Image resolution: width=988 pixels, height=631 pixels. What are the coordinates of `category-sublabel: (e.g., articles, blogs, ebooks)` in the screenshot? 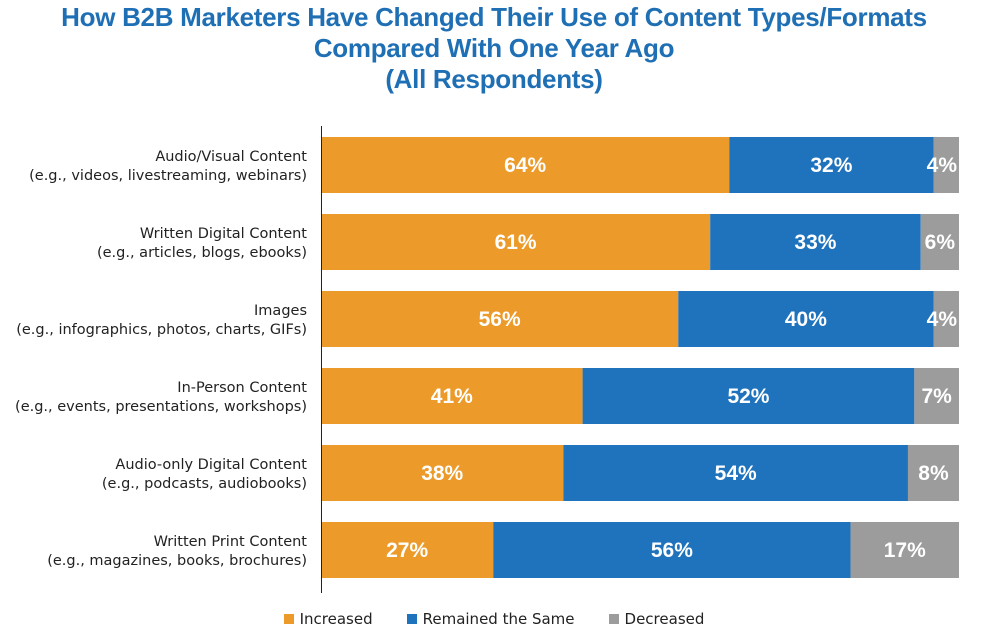 It's located at (202, 253).